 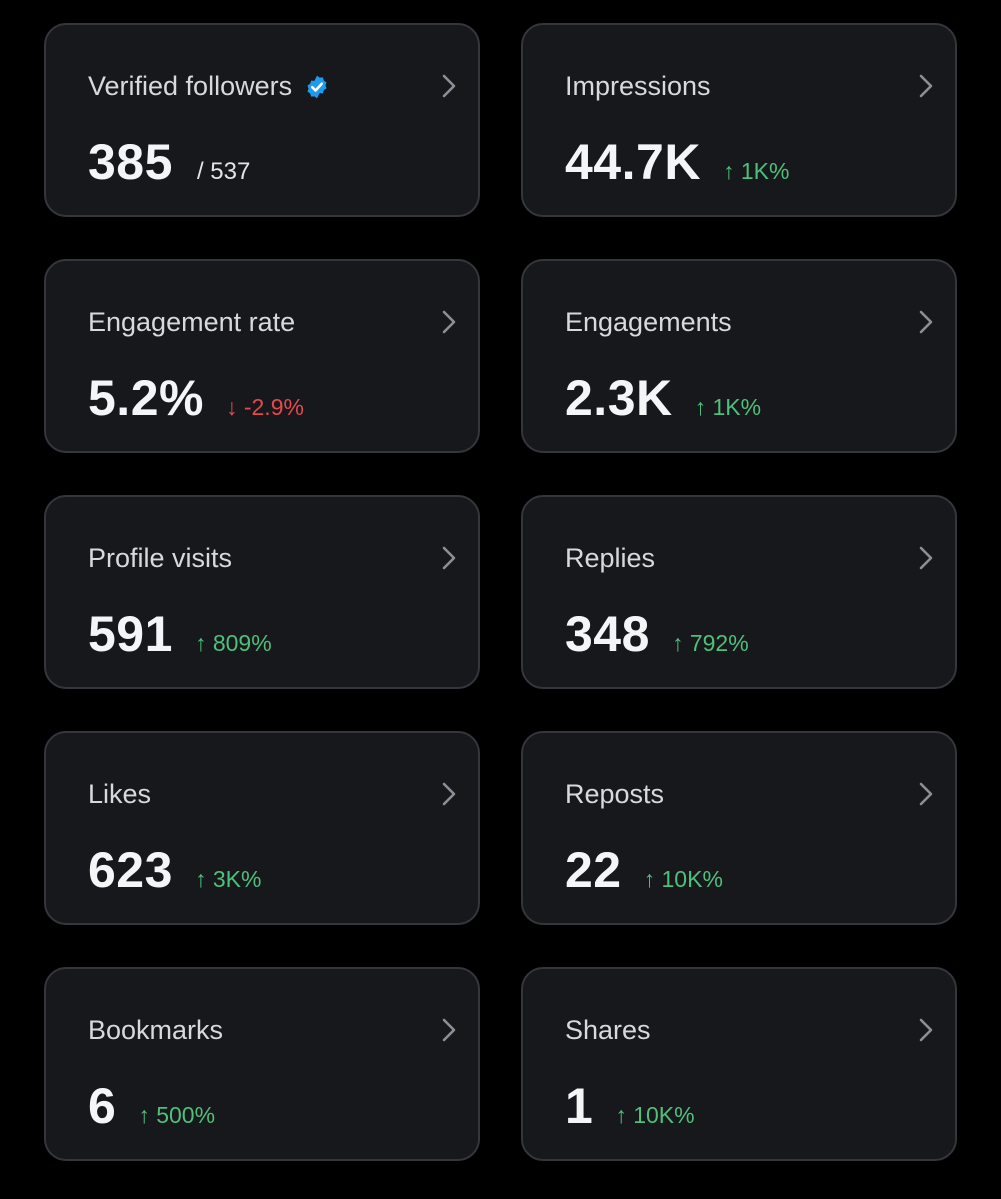 What do you see at coordinates (739, 120) in the screenshot?
I see `card-impressions: Impressions 44.7K ↑ 1K%` at bounding box center [739, 120].